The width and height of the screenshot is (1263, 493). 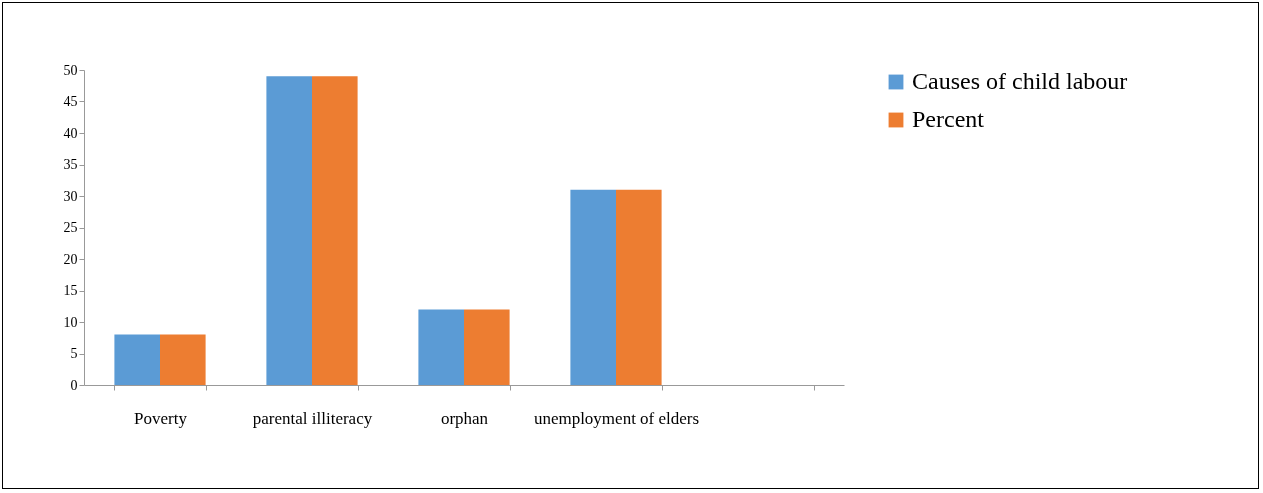 What do you see at coordinates (1020, 81) in the screenshot?
I see `legend-label: Causes of child labour` at bounding box center [1020, 81].